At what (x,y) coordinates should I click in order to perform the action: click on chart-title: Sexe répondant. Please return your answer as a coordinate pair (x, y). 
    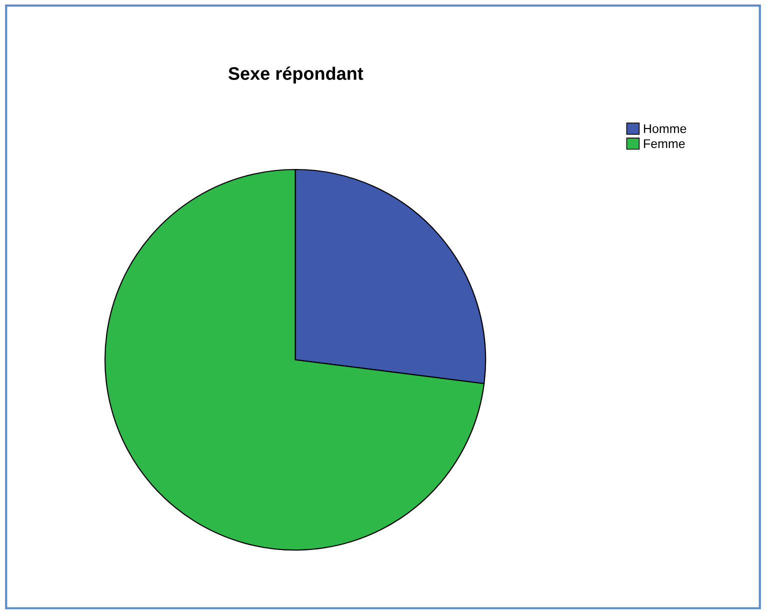
    Looking at the image, I should click on (296, 75).